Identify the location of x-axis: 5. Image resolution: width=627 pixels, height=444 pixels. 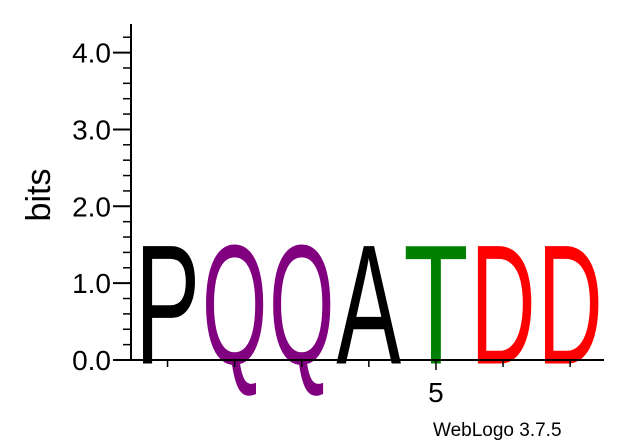
(367, 383).